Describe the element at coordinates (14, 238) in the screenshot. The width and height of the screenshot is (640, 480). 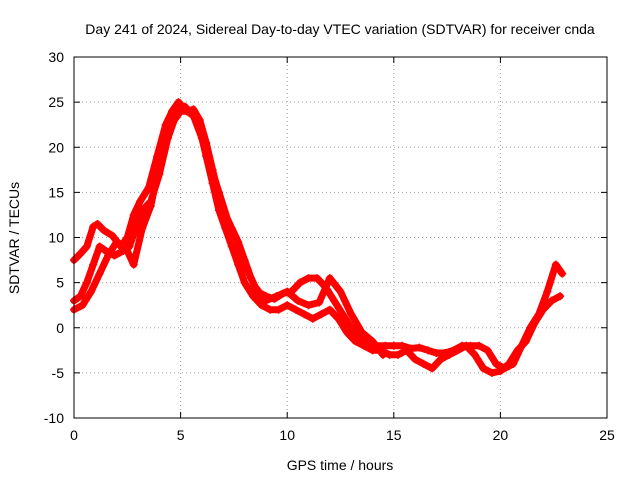
I see `y-axis-label: SDTVAR / TECUs` at that location.